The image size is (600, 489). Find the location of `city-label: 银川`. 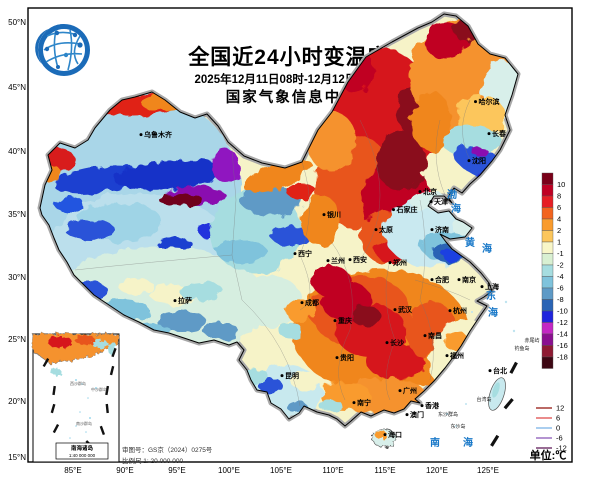

city-label: 银川 is located at coordinates (334, 214).